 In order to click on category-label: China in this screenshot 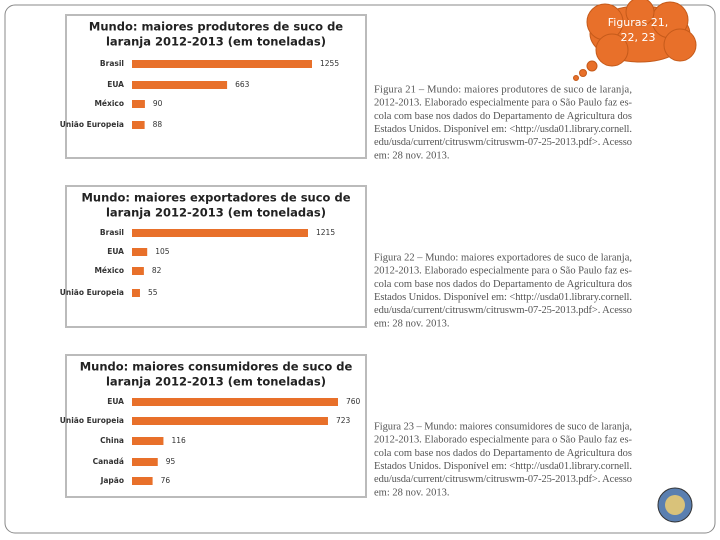, I will do `click(112, 440)`.